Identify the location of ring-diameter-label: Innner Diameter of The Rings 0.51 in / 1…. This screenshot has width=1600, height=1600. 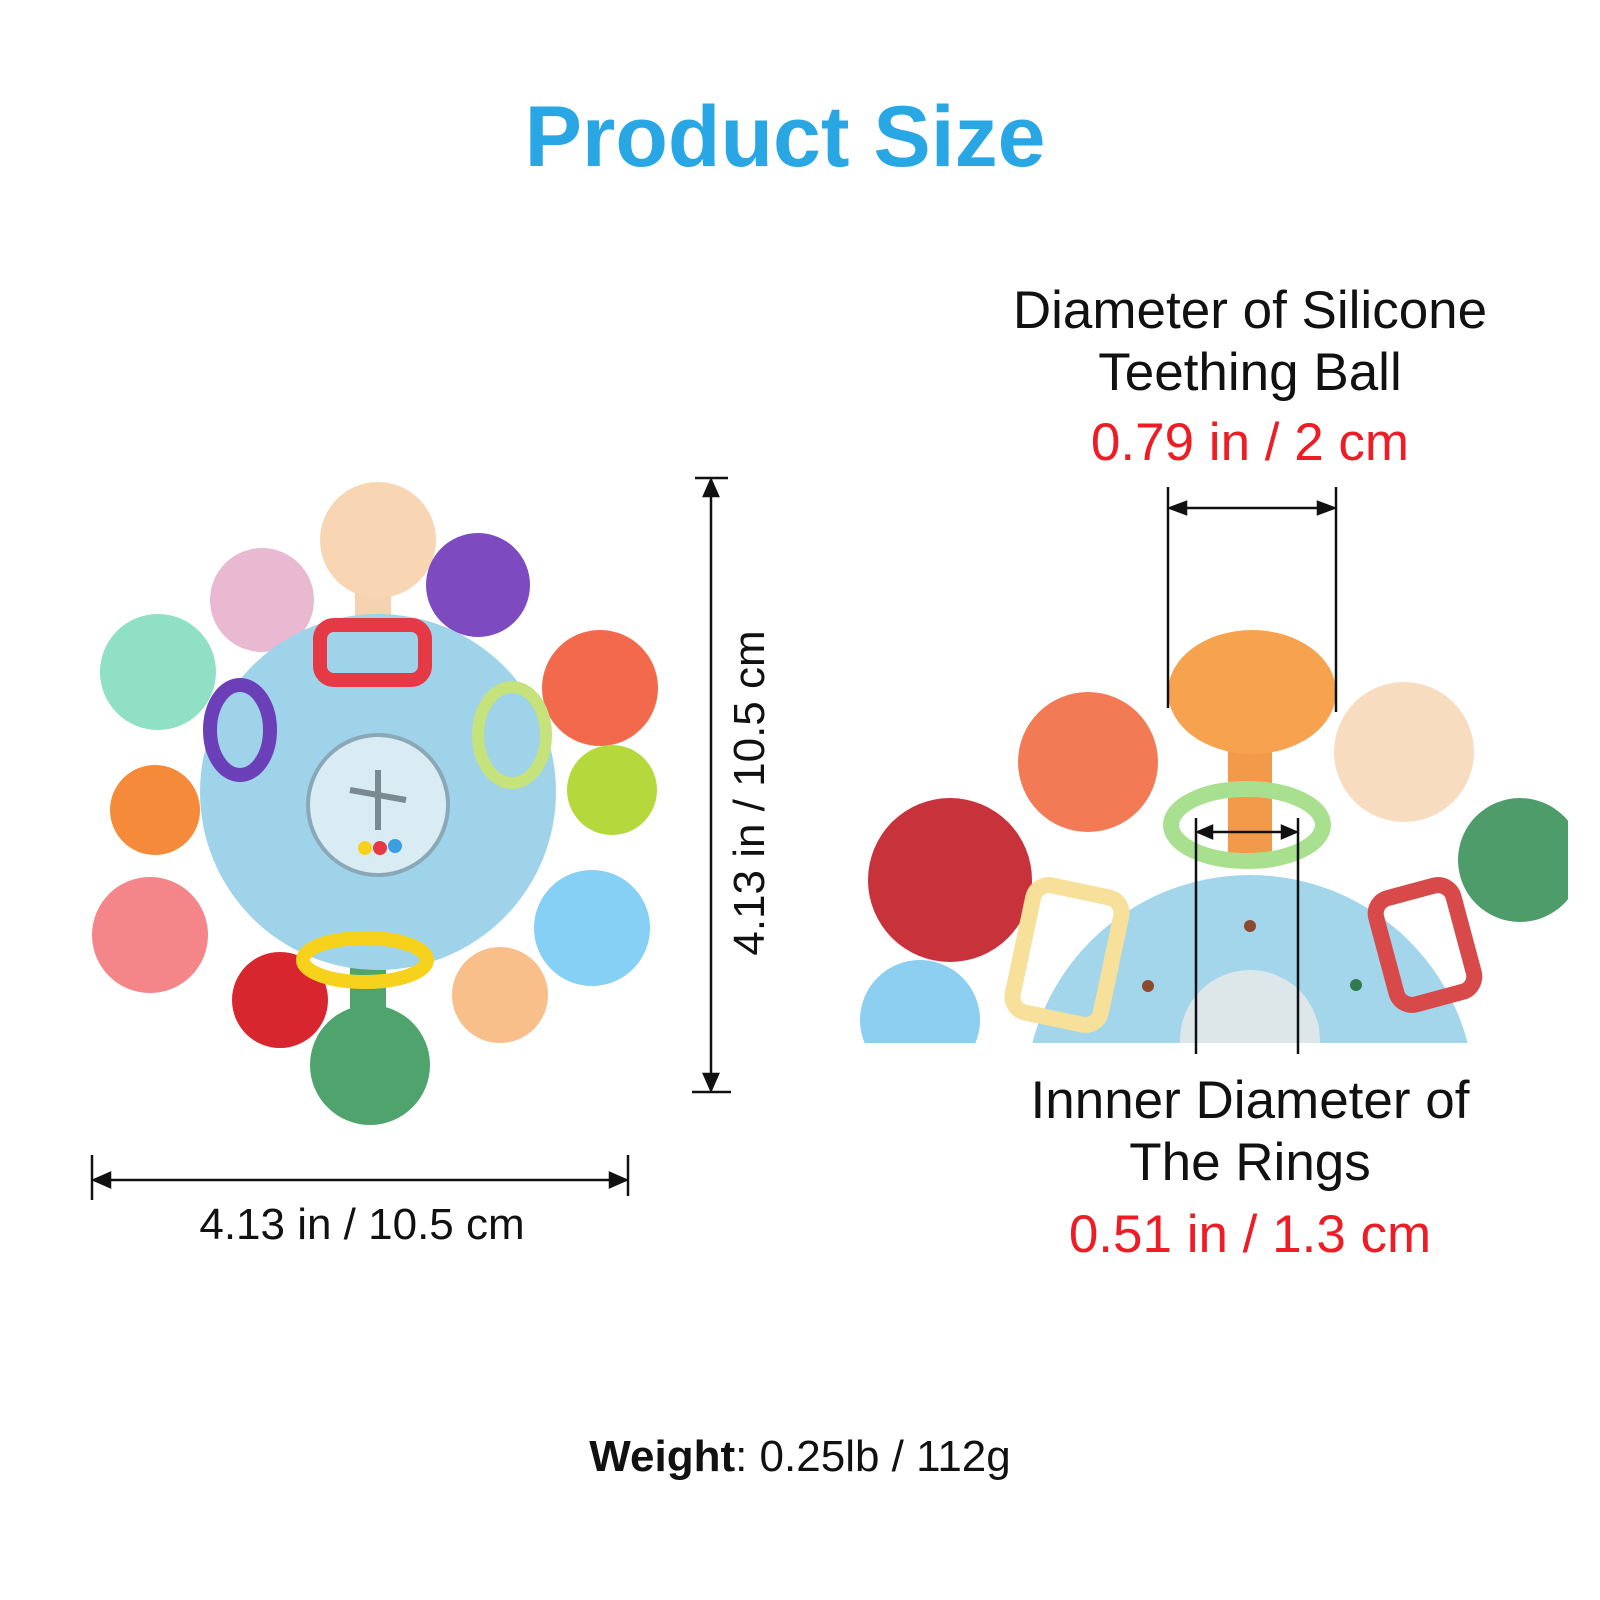
(1250, 1168).